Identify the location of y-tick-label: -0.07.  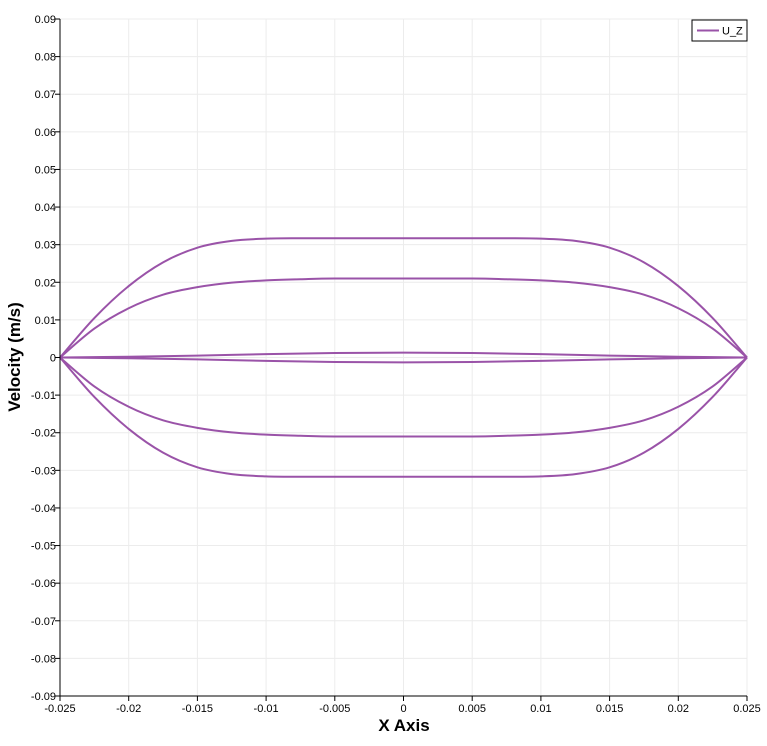
(43, 622).